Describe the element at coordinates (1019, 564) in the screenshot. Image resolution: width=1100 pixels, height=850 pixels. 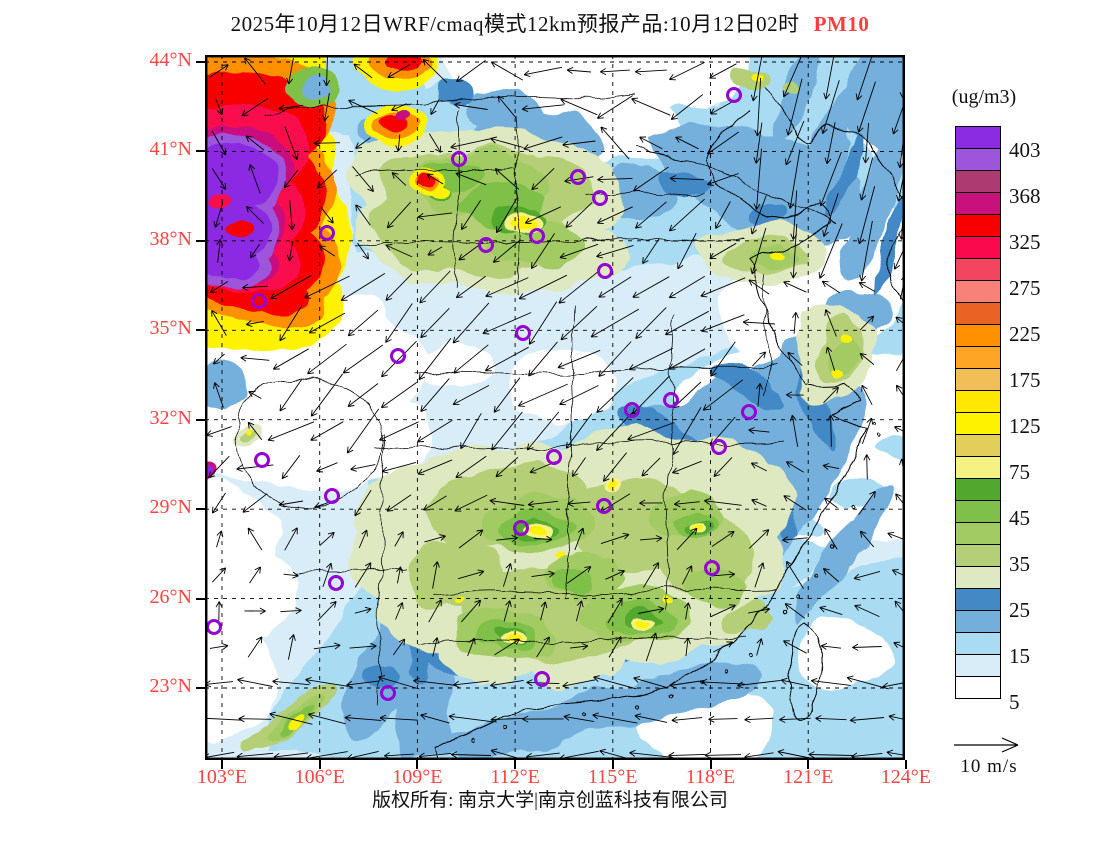
I see `colorbar-tick-label: 35` at that location.